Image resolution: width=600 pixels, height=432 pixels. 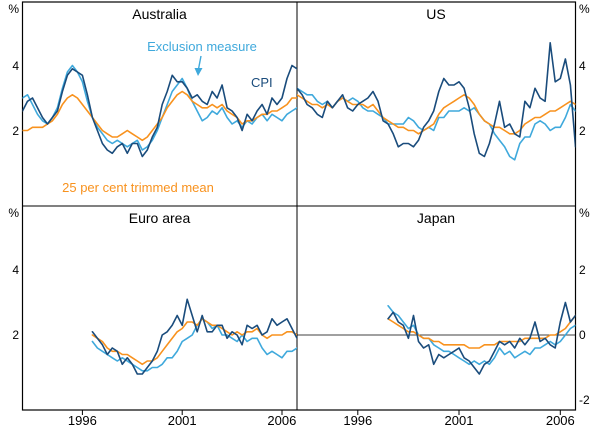 What do you see at coordinates (13, 213) in the screenshot?
I see `y-axis-unit-mid-left: %` at bounding box center [13, 213].